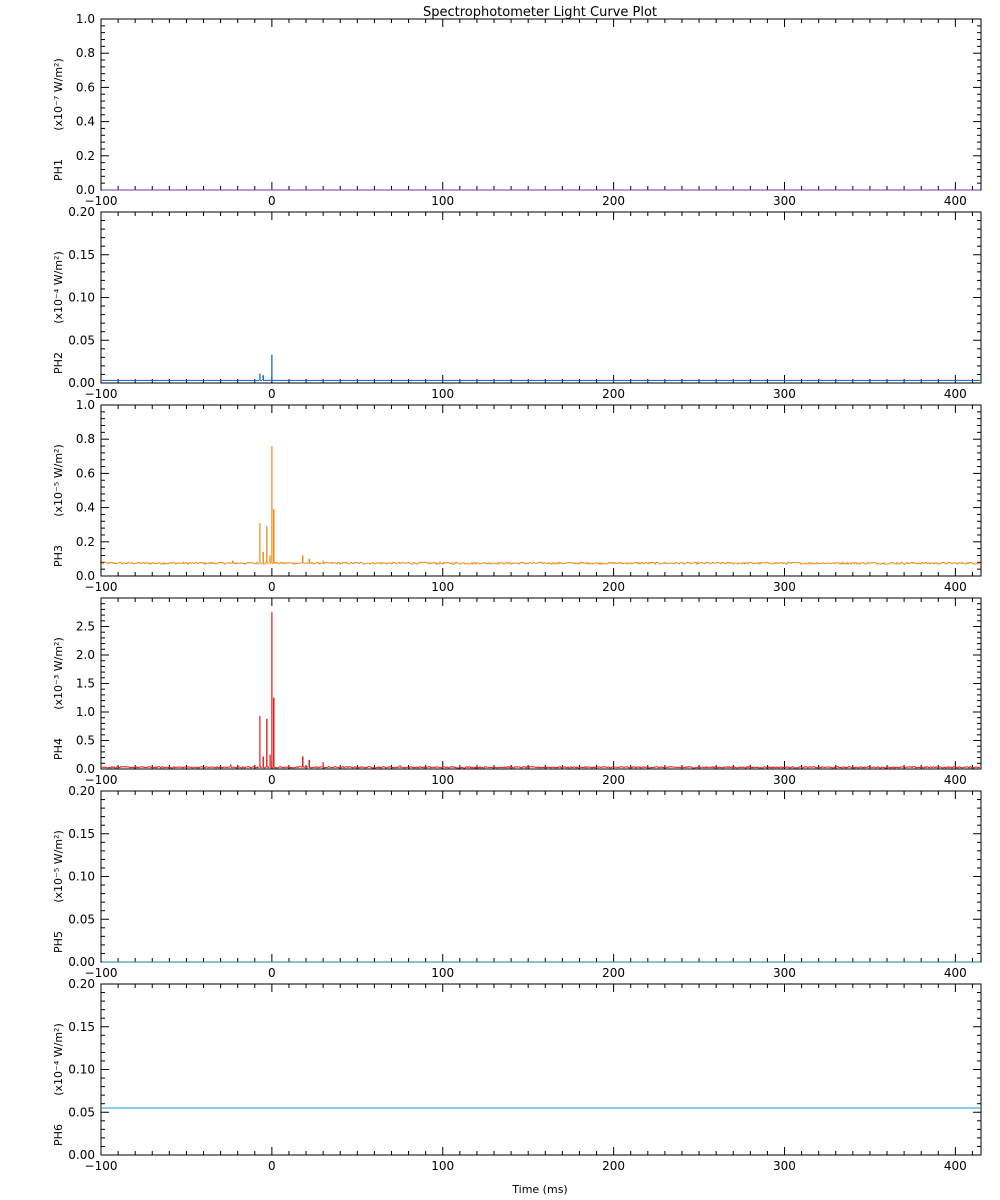 This screenshot has width=1000, height=1200. What do you see at coordinates (85, 684) in the screenshot?
I see `y-tick-label: 1.5` at bounding box center [85, 684].